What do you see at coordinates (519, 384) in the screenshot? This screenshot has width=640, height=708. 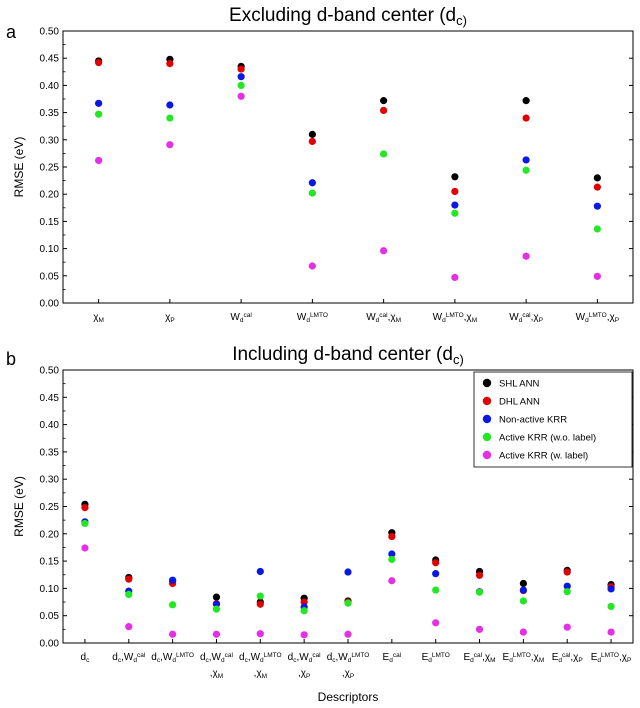 I see `legend-label: SHL ANN` at bounding box center [519, 384].